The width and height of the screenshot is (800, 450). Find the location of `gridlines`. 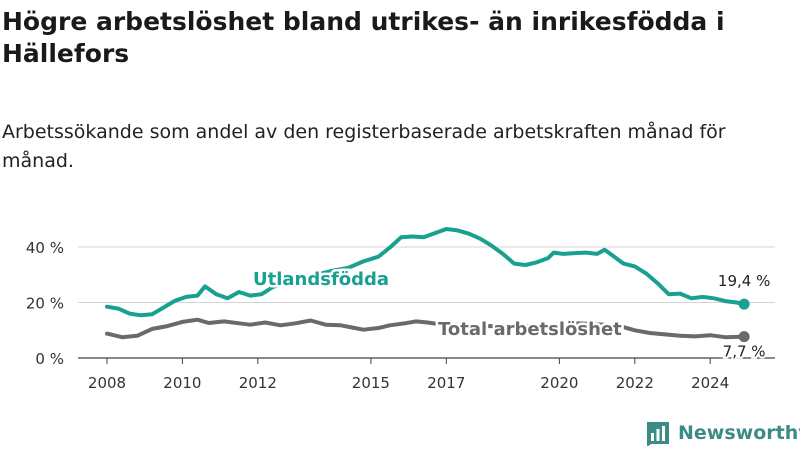

gridlines is located at coordinates (426, 274).